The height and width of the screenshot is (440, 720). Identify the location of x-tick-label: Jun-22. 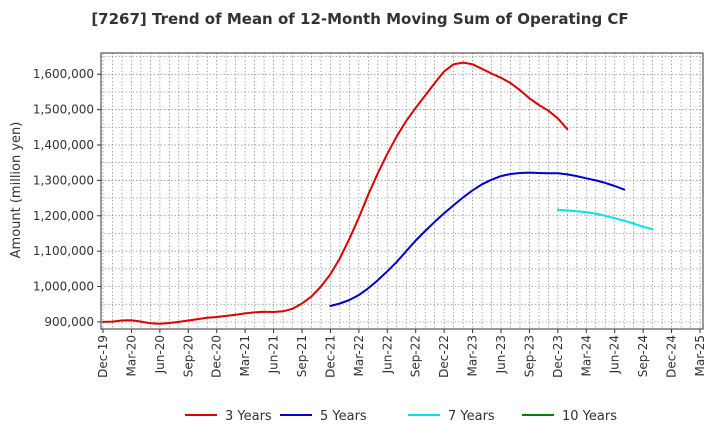
(387, 354).